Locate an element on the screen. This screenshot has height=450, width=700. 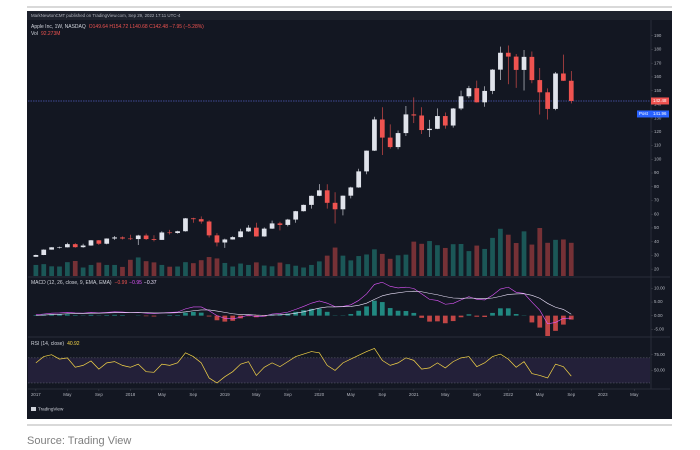
y-tick-label: 60 is located at coordinates (656, 213).